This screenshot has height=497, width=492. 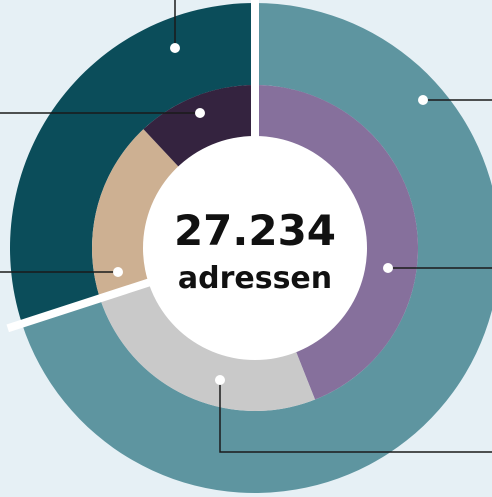 What do you see at coordinates (355, 416) in the screenshot?
I see `leader-line` at bounding box center [355, 416].